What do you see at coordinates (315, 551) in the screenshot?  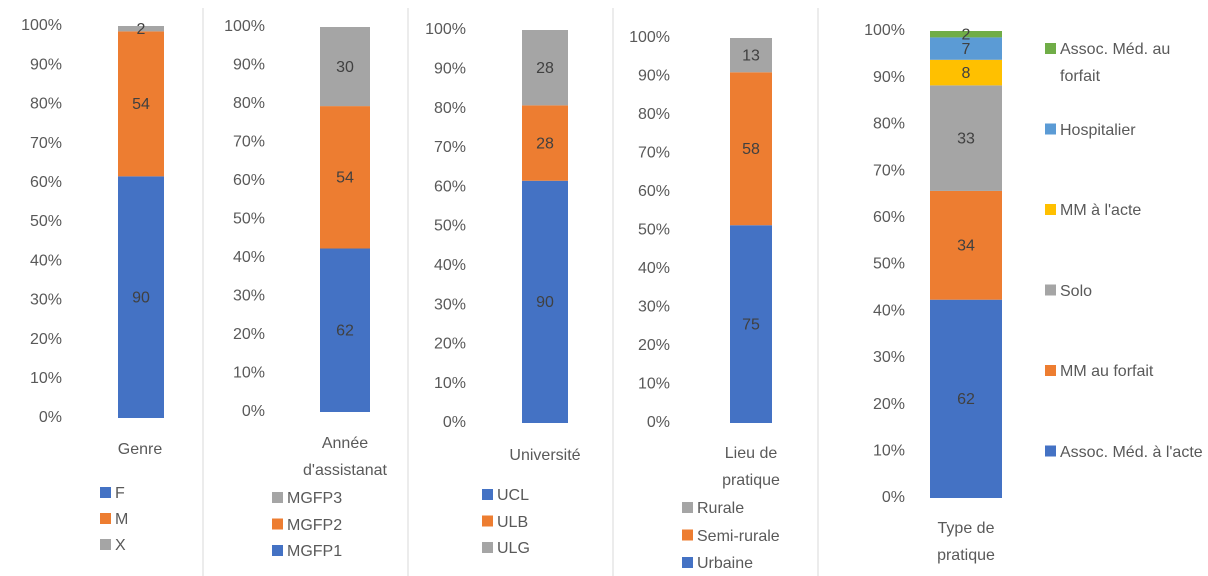 I see `legend-label: MGFP1` at bounding box center [315, 551].